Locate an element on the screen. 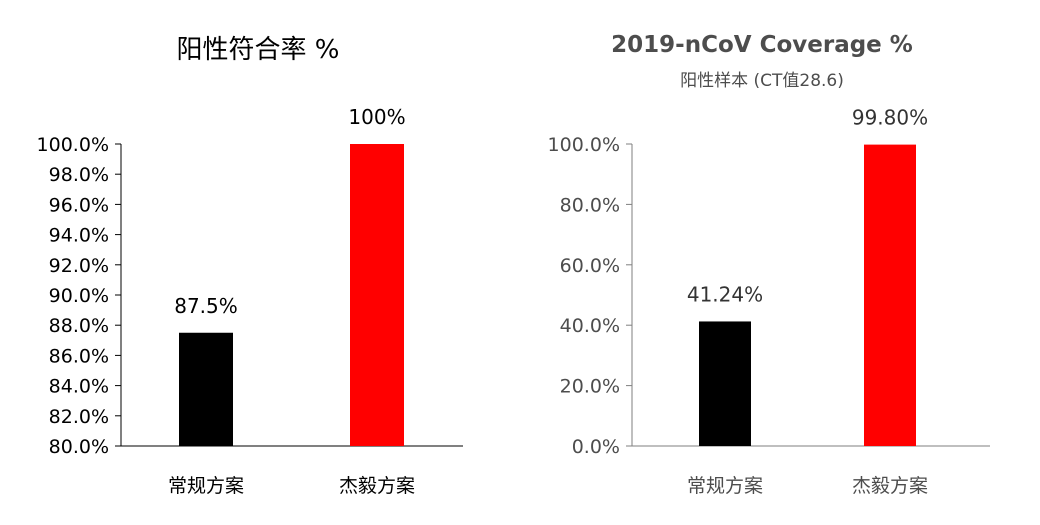 The width and height of the screenshot is (1040, 525). chart2-category-label: 常规方案 is located at coordinates (725, 486).